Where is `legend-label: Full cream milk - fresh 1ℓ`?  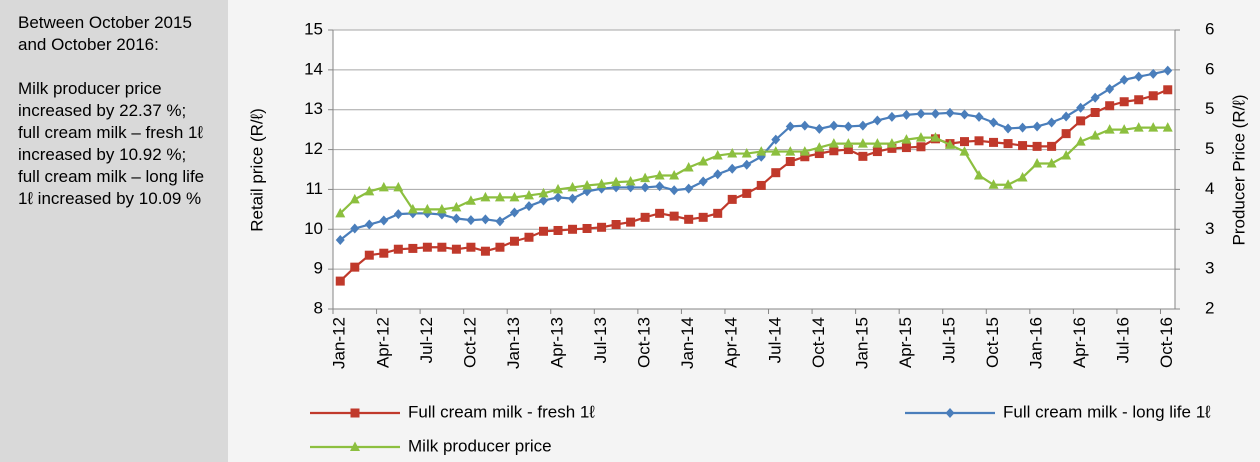 legend-label: Full cream milk - fresh 1ℓ is located at coordinates (501, 411).